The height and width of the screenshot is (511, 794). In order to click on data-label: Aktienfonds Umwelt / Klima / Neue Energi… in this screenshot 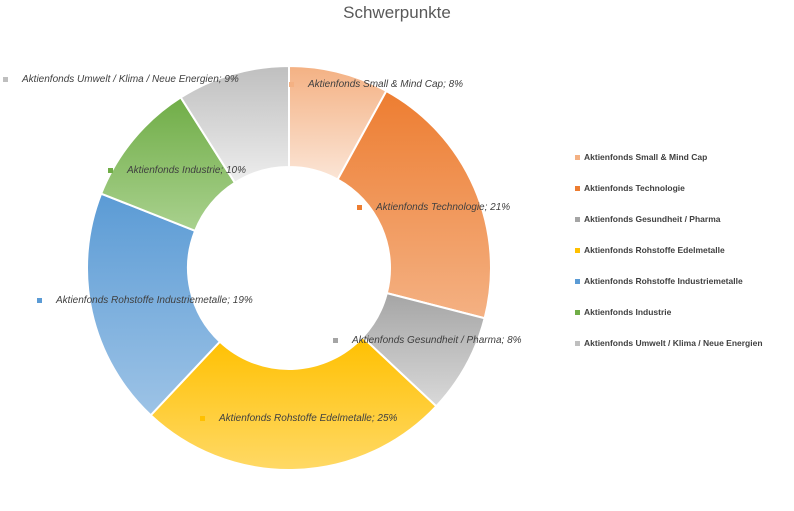, I will do `click(121, 80)`.